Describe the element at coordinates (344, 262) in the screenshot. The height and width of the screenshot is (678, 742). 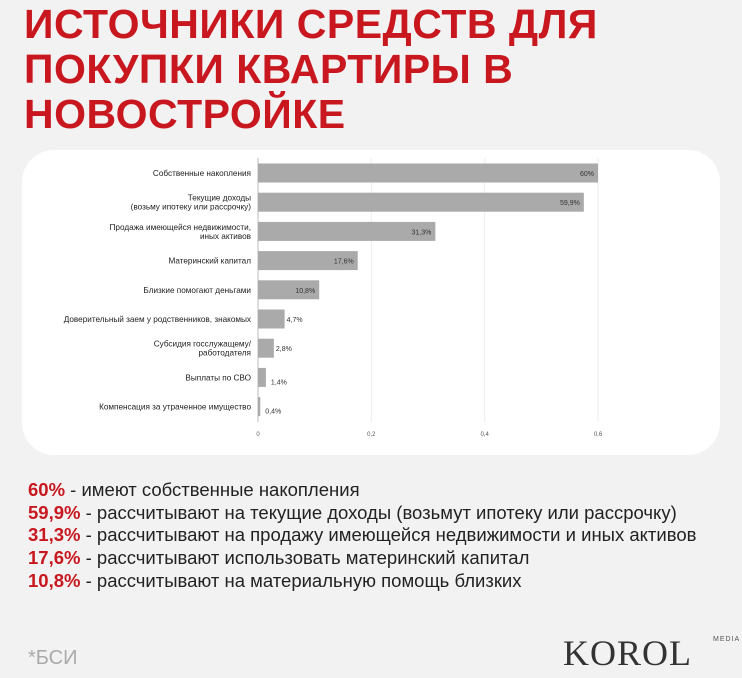
I see `data-label: 17,6%` at that location.